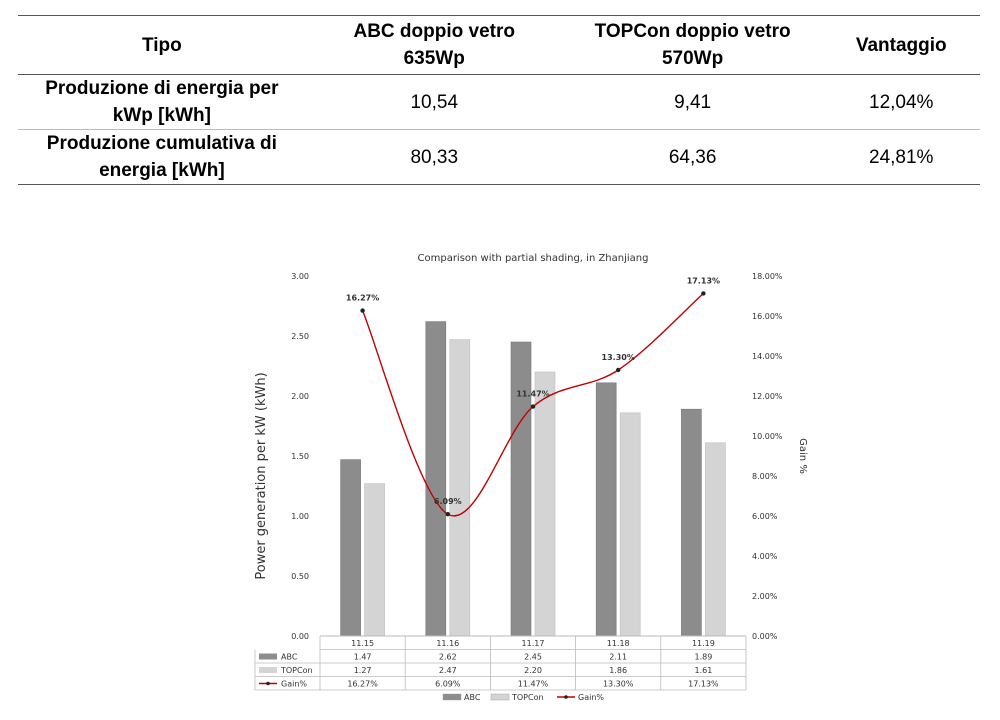 The width and height of the screenshot is (1000, 720). What do you see at coordinates (300, 276) in the screenshot?
I see `y-tick-label: 3.00` at bounding box center [300, 276].